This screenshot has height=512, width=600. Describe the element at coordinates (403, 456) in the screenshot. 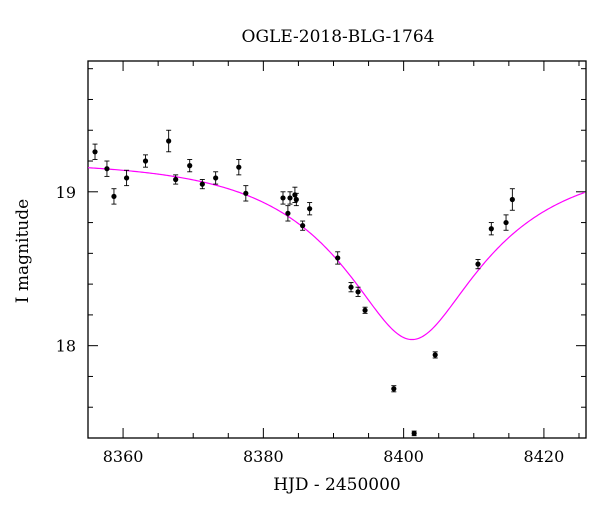

I see `x-tick-label: 8400` at that location.